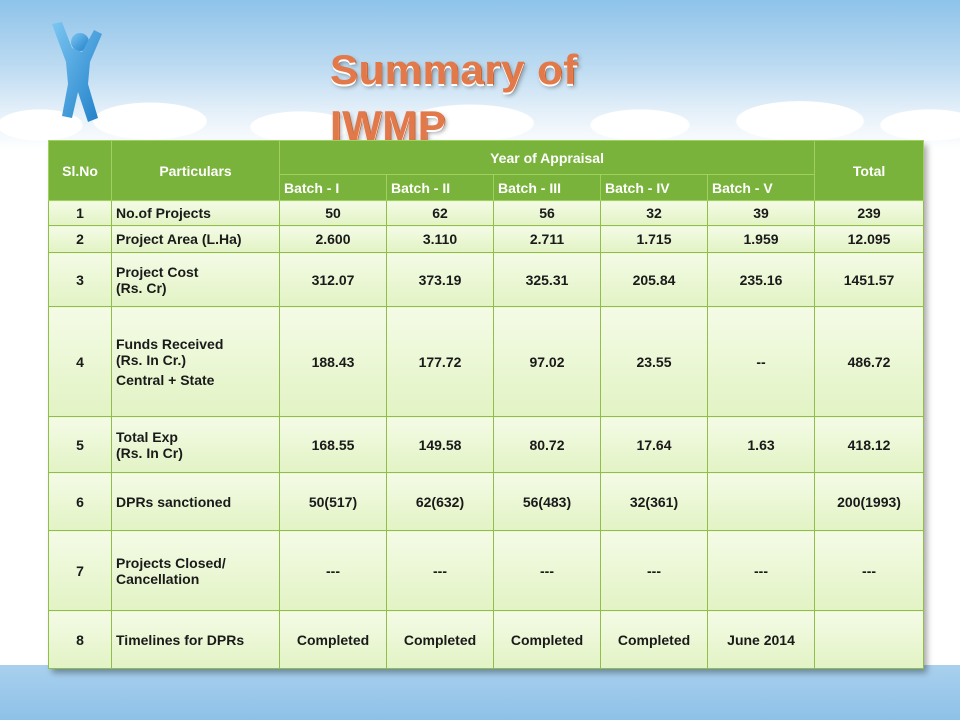 The image size is (960, 720). I want to click on header-slno: Sl.No, so click(80, 170).